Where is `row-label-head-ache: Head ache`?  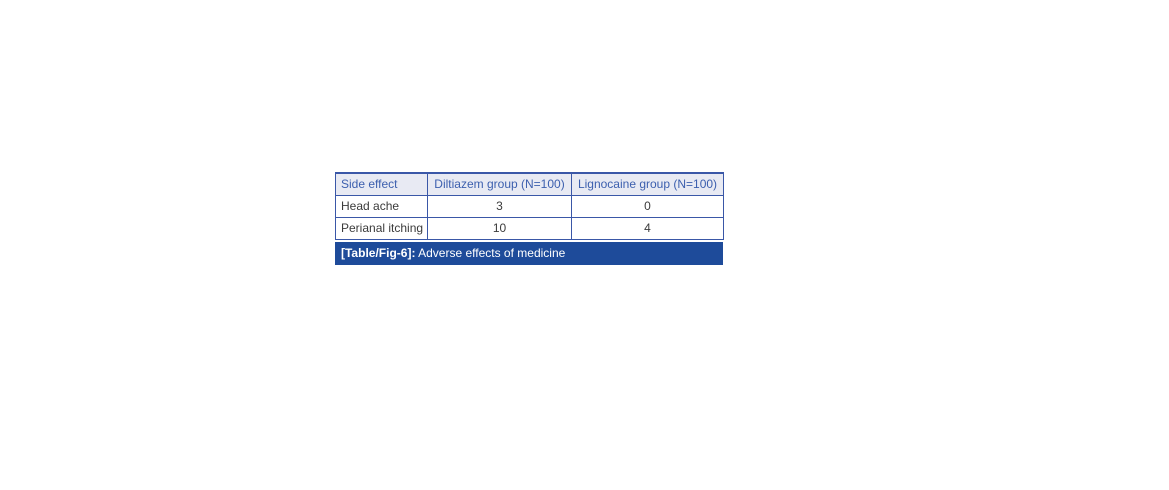
row-label-head-ache: Head ache is located at coordinates (381, 206).